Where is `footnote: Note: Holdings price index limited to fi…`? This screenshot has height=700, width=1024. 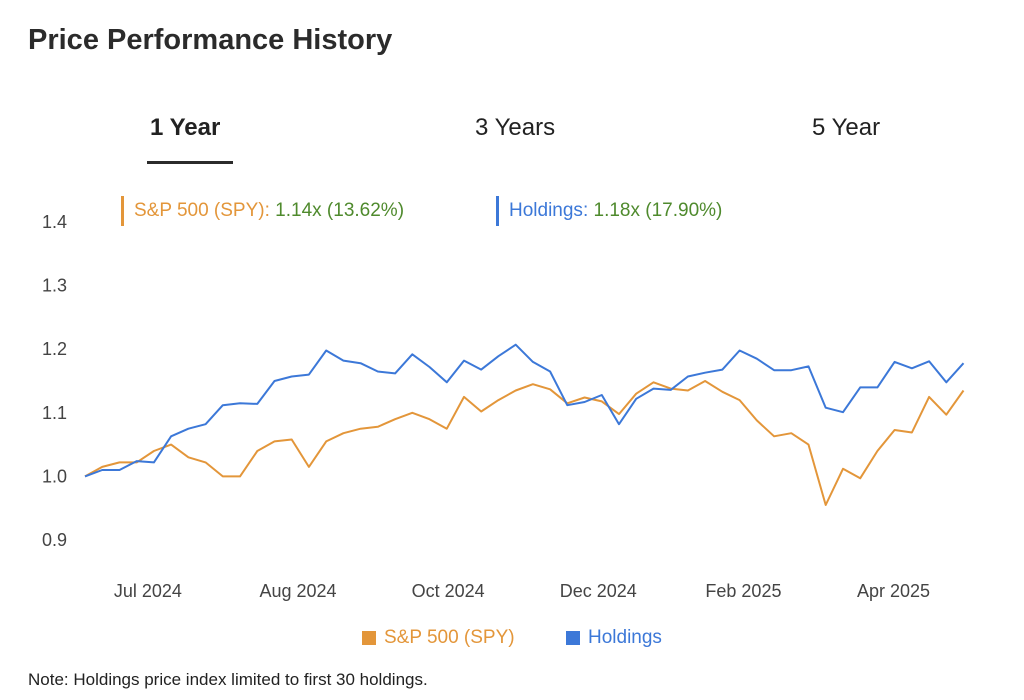 footnote: Note: Holdings price index limited to fi… is located at coordinates (228, 679).